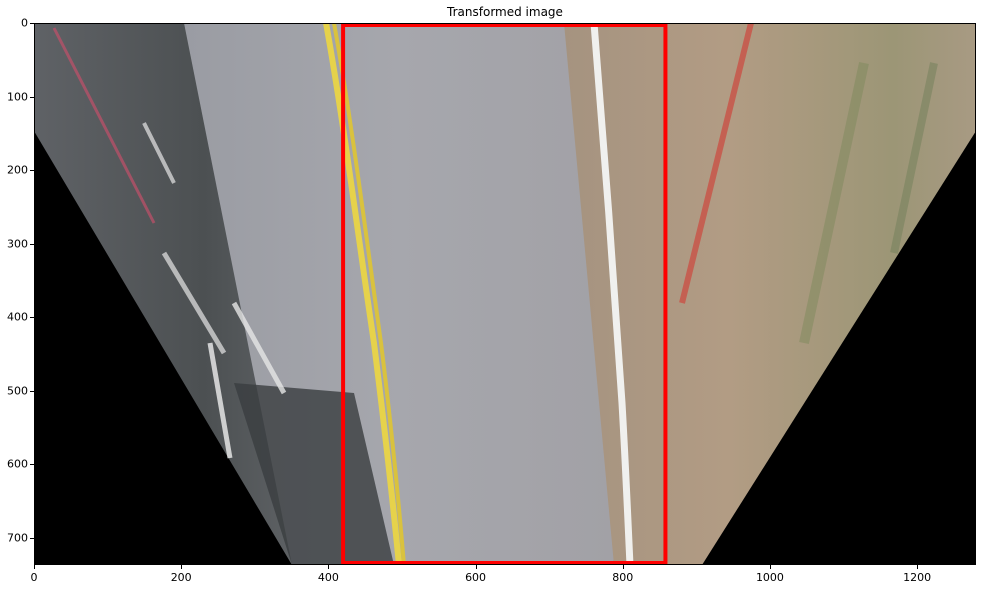 The width and height of the screenshot is (986, 590). I want to click on x-tick-label: 400, so click(328, 577).